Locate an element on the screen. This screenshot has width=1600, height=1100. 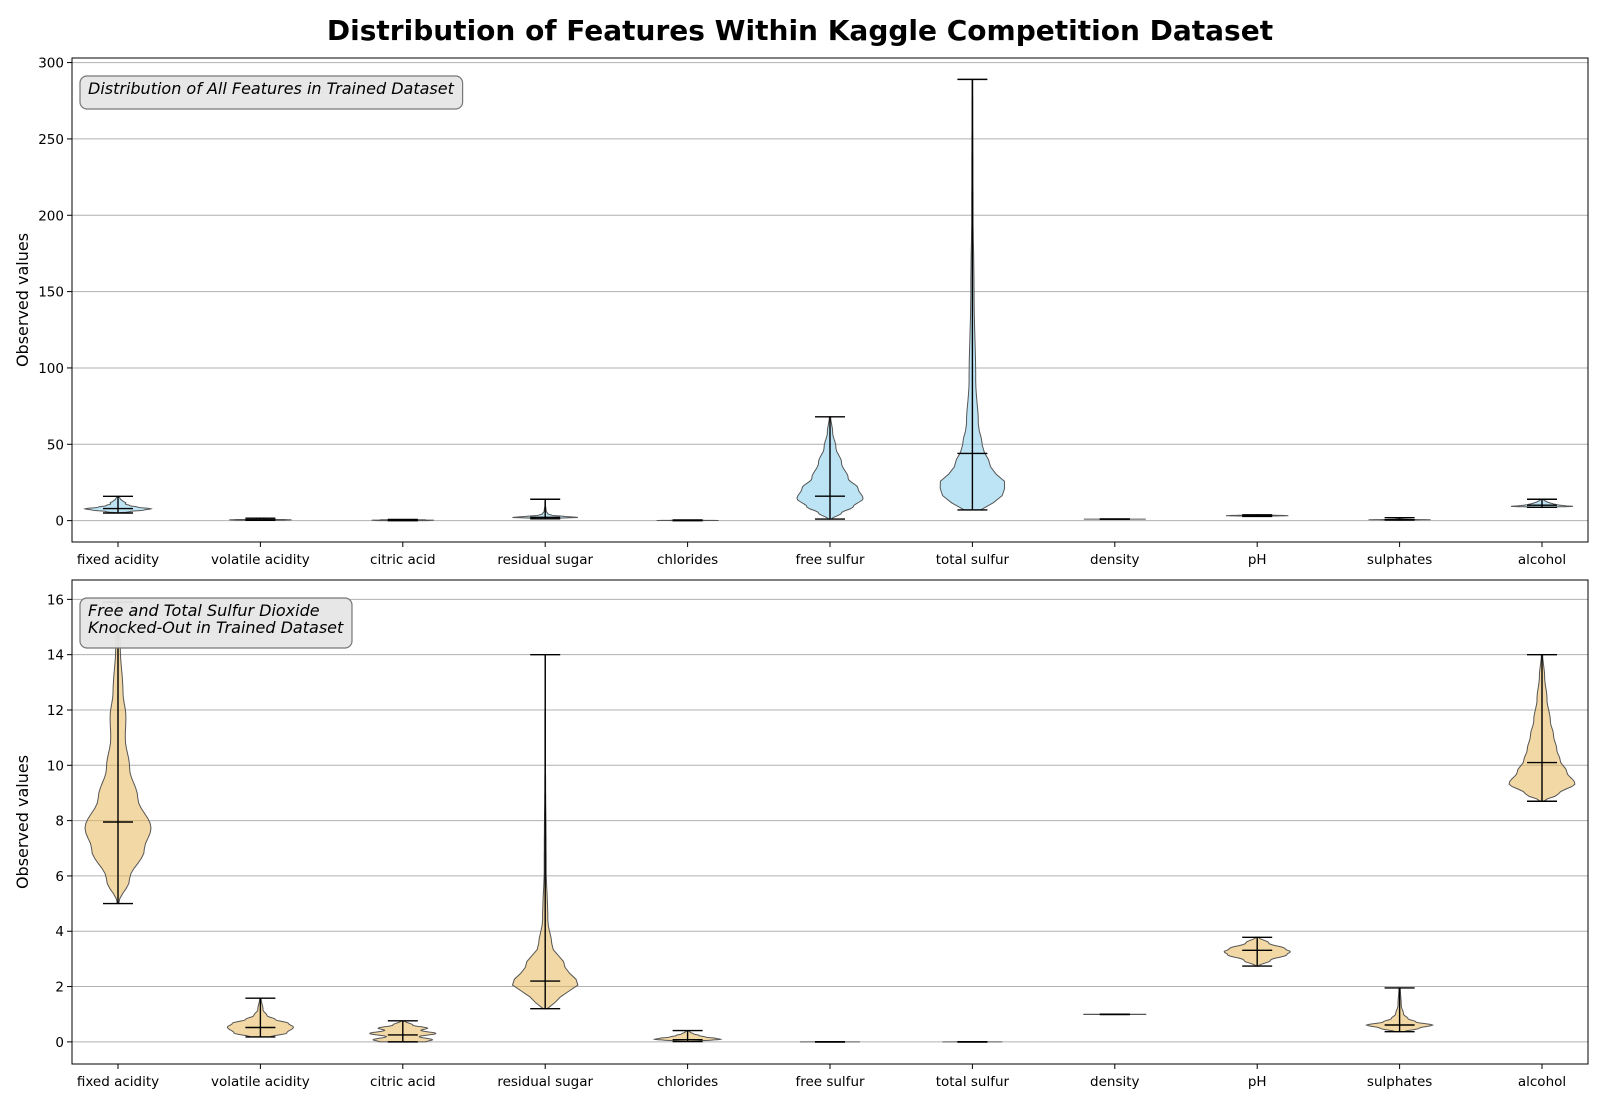
y-tick-label: 50 is located at coordinates (55, 445).